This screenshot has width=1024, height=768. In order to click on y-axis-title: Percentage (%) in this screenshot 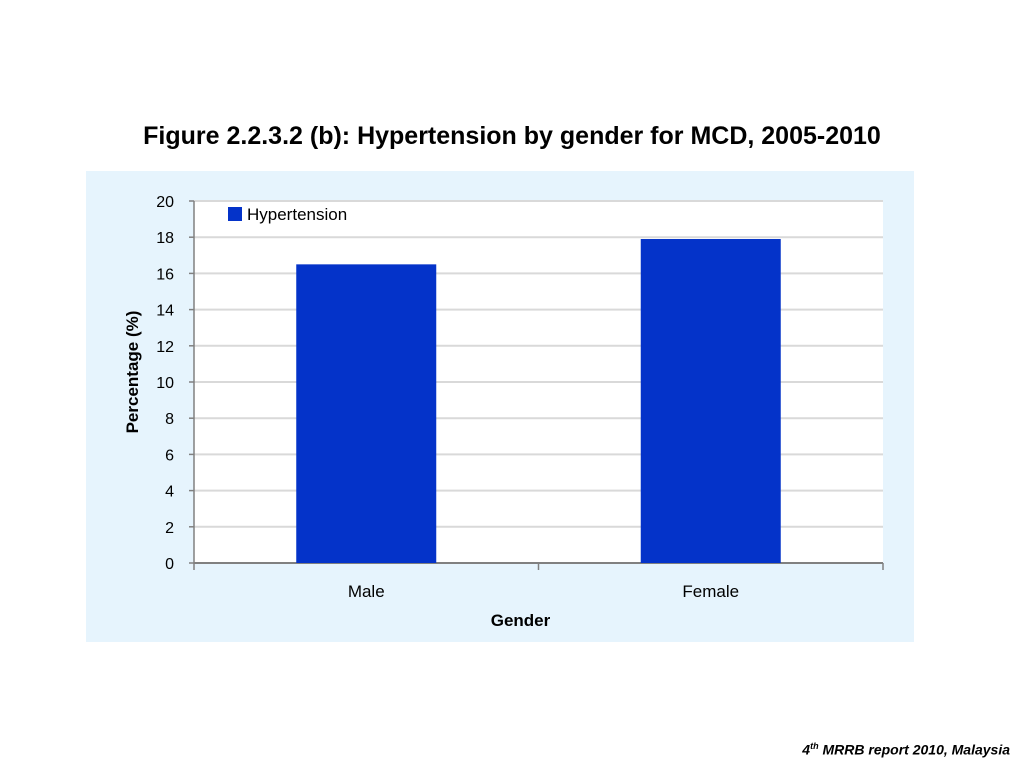, I will do `click(132, 372)`.